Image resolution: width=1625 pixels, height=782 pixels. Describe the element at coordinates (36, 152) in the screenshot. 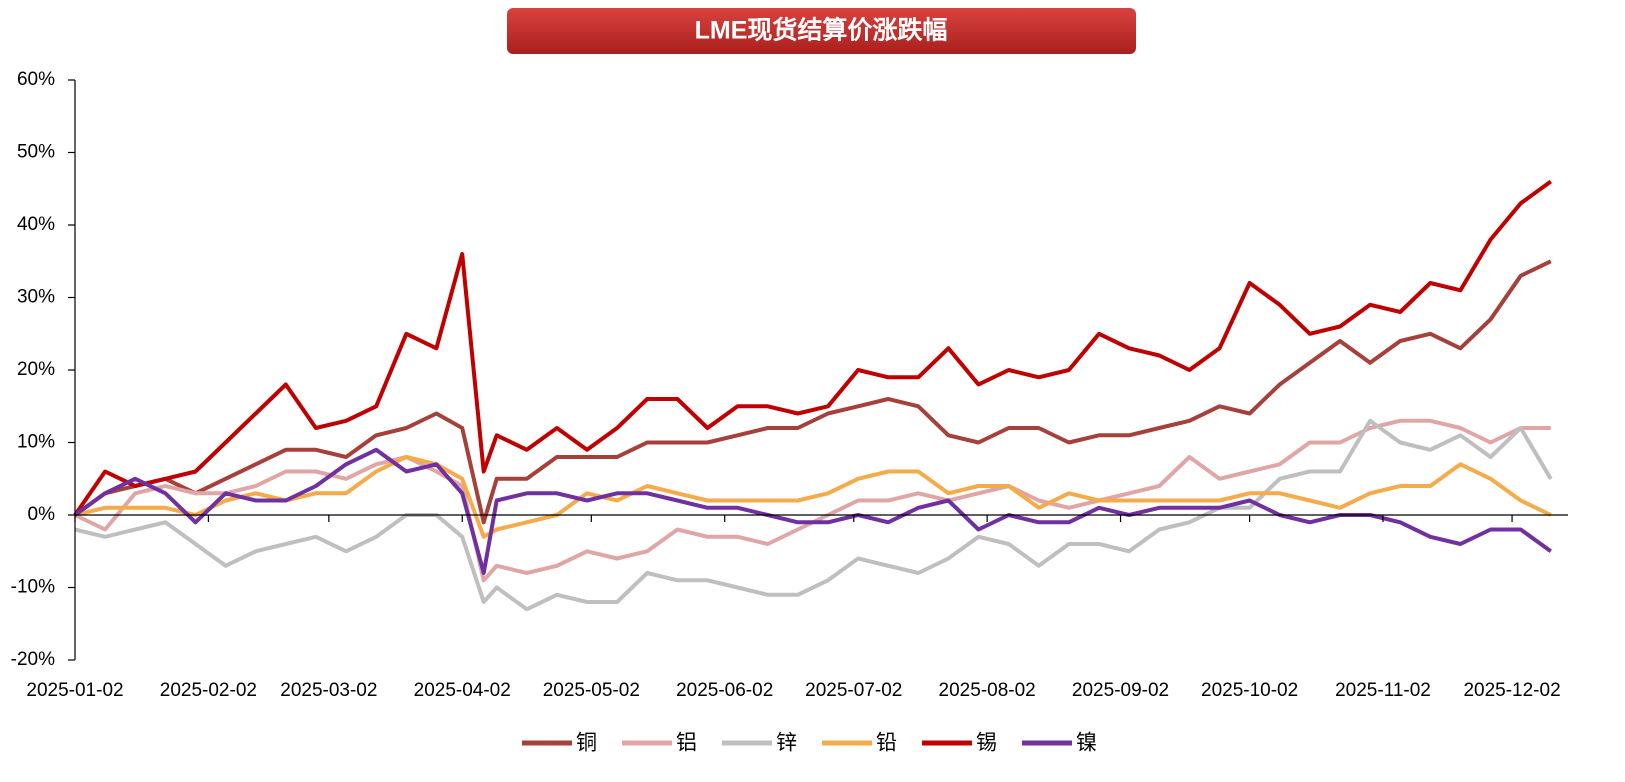

I see `y-tick-label: 50%` at that location.